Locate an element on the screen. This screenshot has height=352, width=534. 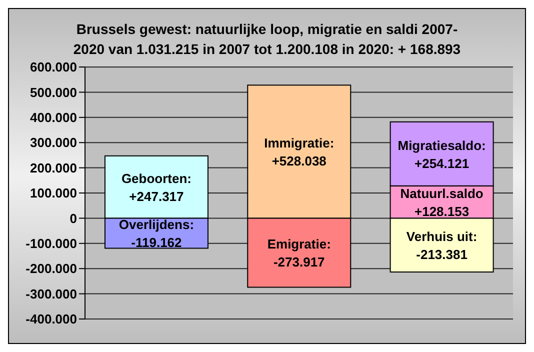
y-tick-label: -100.000 is located at coordinates (51, 244).